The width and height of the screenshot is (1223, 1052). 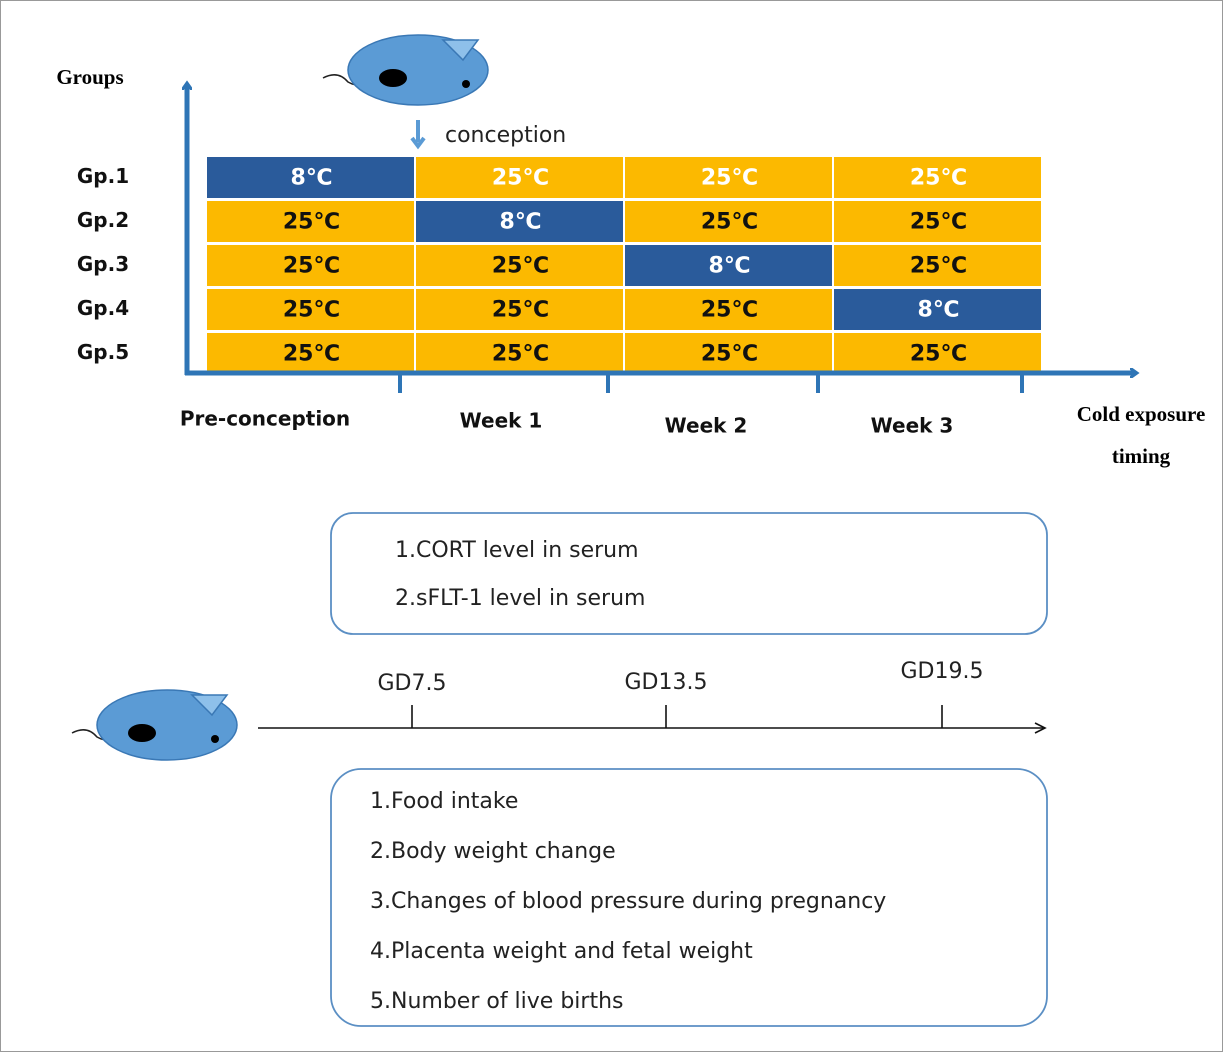 What do you see at coordinates (501, 421) in the screenshot?
I see `period-label: Week 1` at bounding box center [501, 421].